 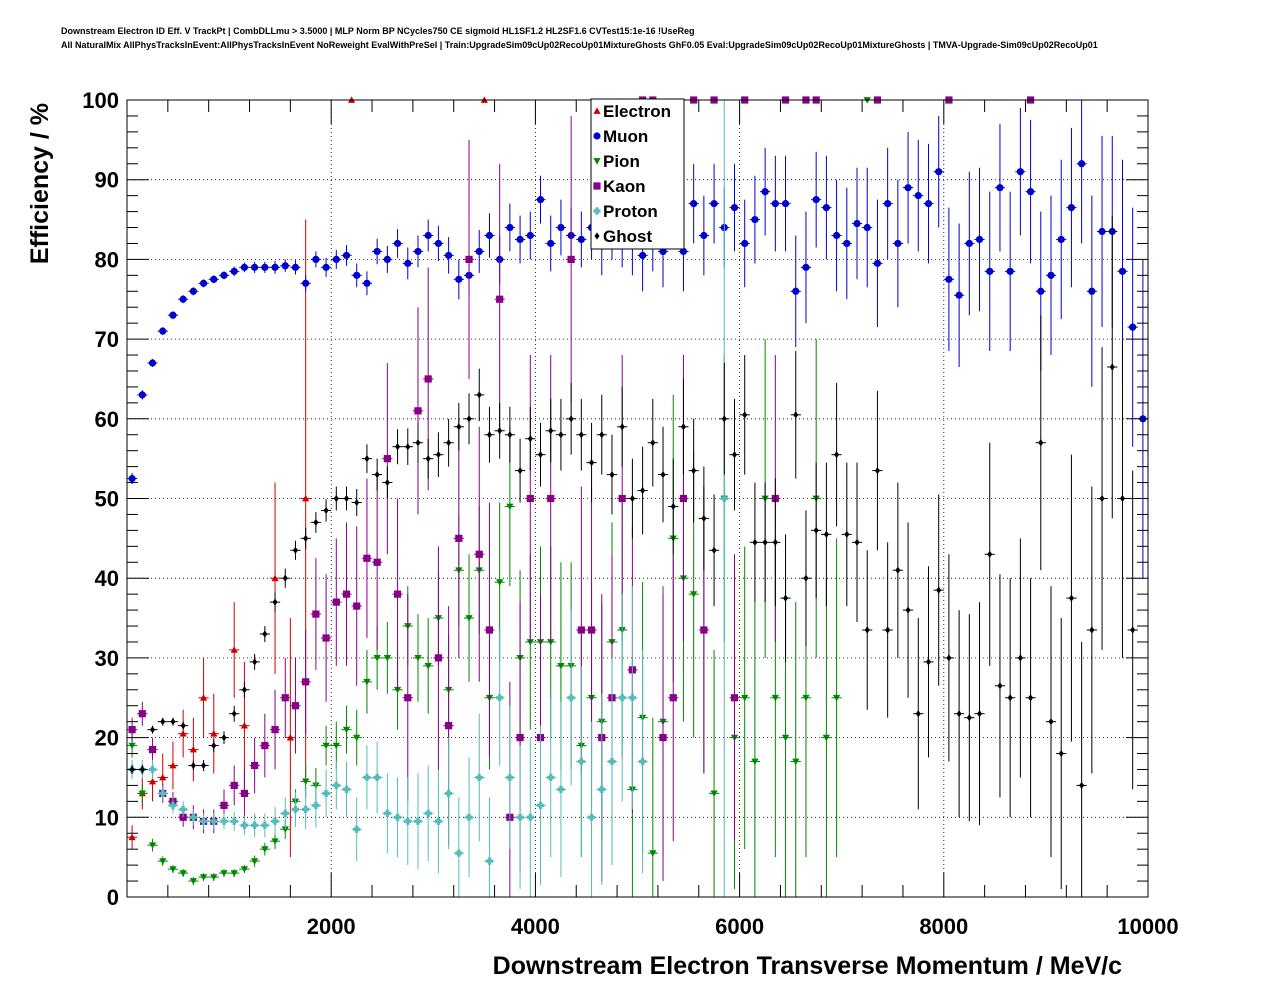 I want to click on legend-label-electron: Electron, so click(x=637, y=111).